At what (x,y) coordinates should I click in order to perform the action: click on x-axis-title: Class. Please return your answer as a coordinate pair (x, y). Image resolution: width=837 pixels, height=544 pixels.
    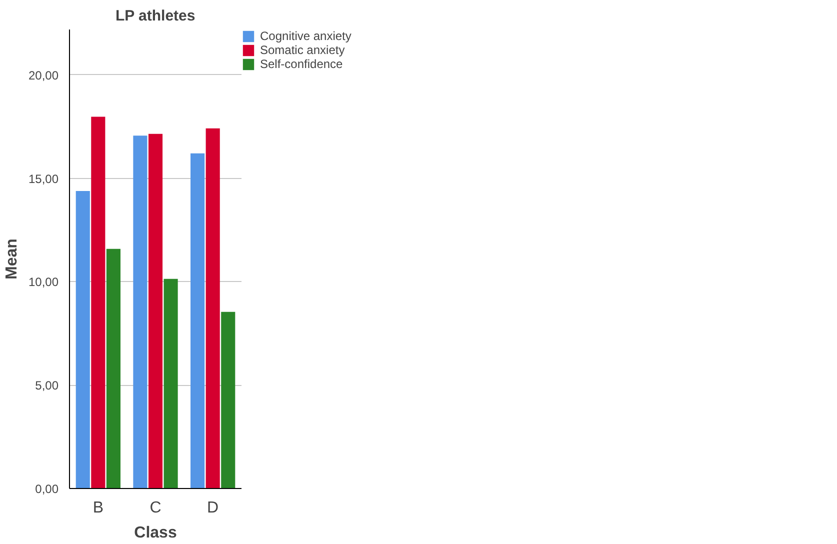
    Looking at the image, I should click on (155, 533).